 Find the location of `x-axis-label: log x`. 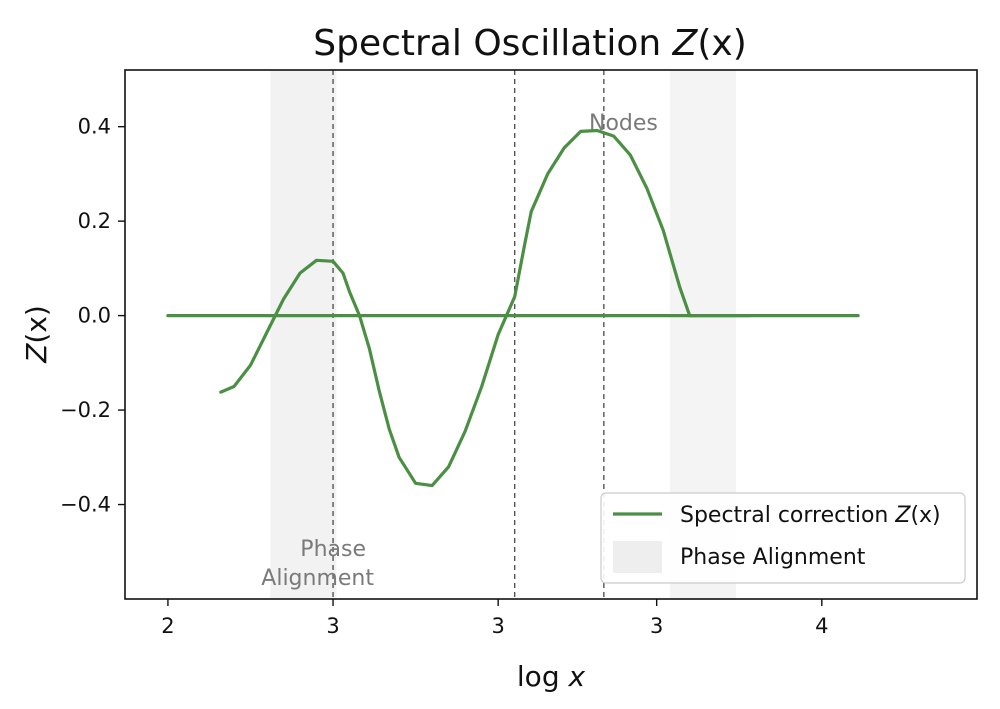

x-axis-label: log x is located at coordinates (551, 676).